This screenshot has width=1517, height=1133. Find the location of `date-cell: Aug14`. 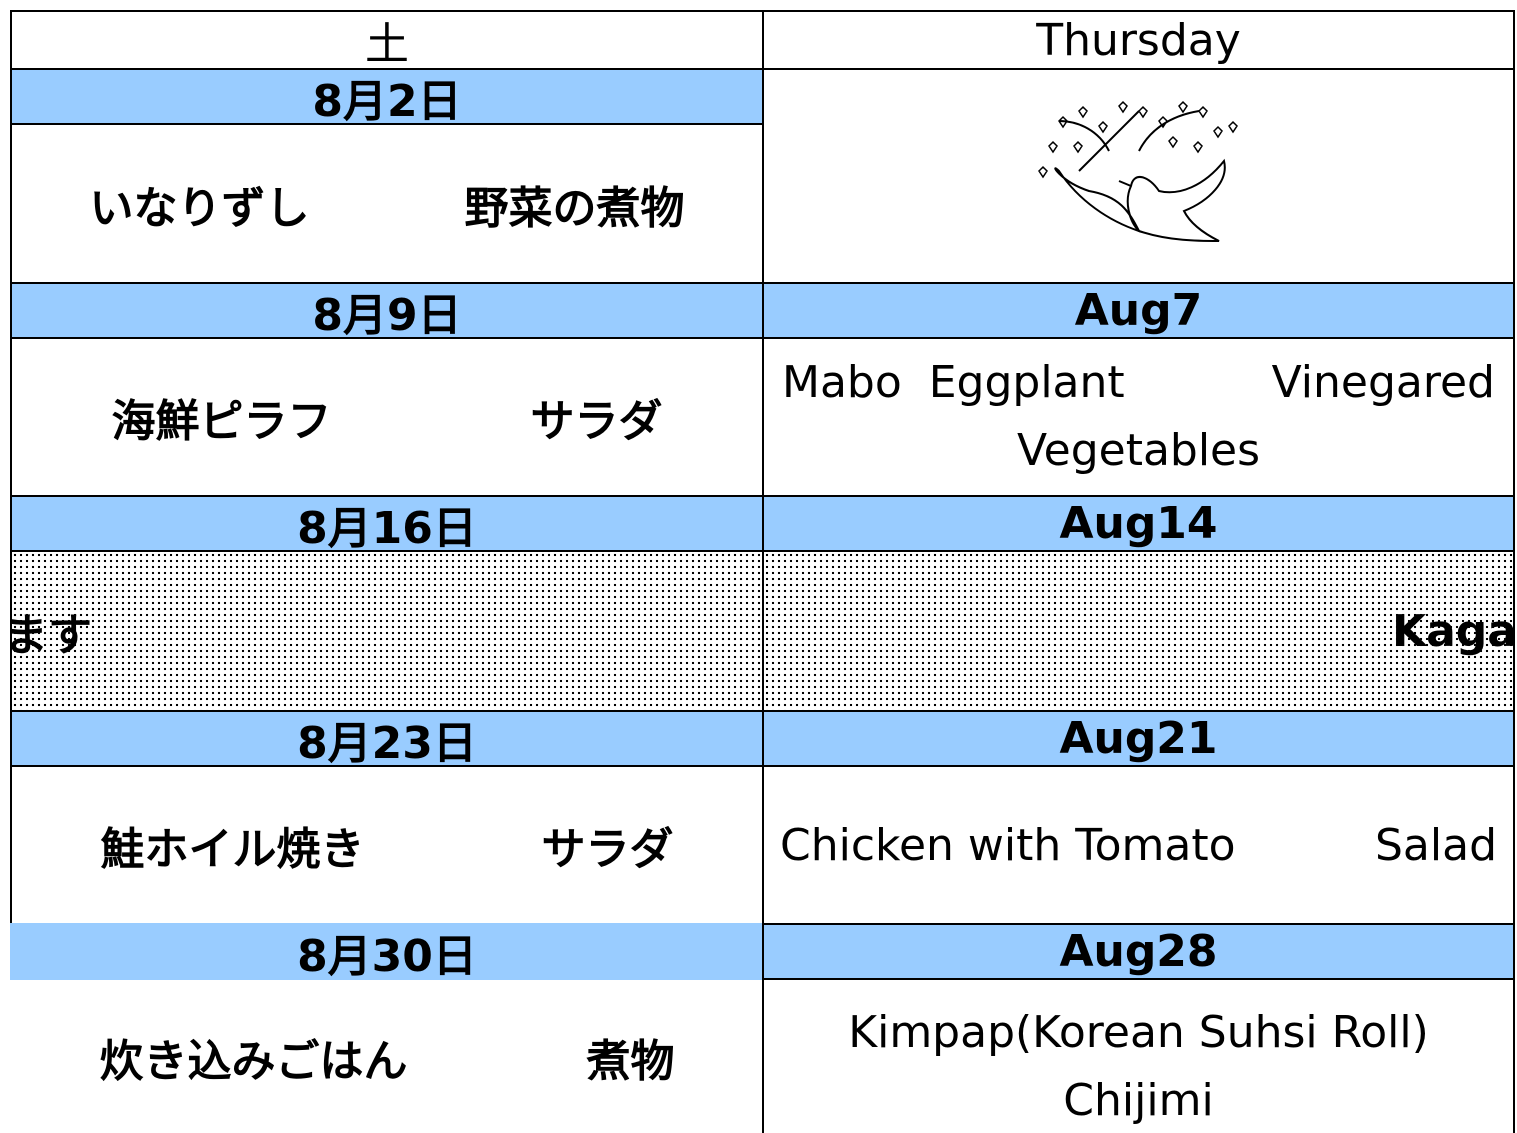

date-cell: Aug14 is located at coordinates (1138, 523).